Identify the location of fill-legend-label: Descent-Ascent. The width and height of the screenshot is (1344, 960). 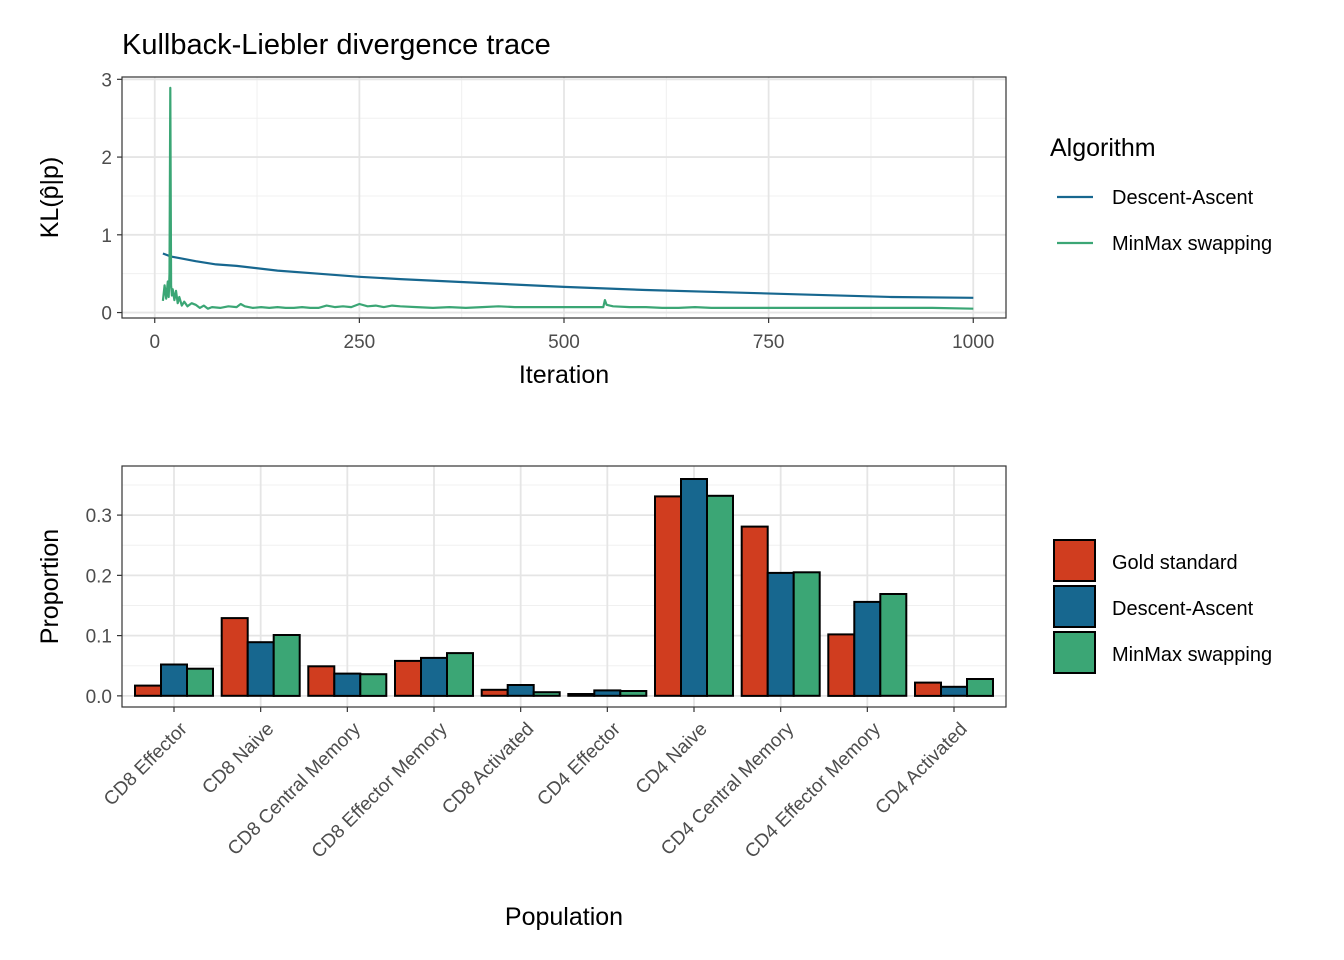
(1183, 609).